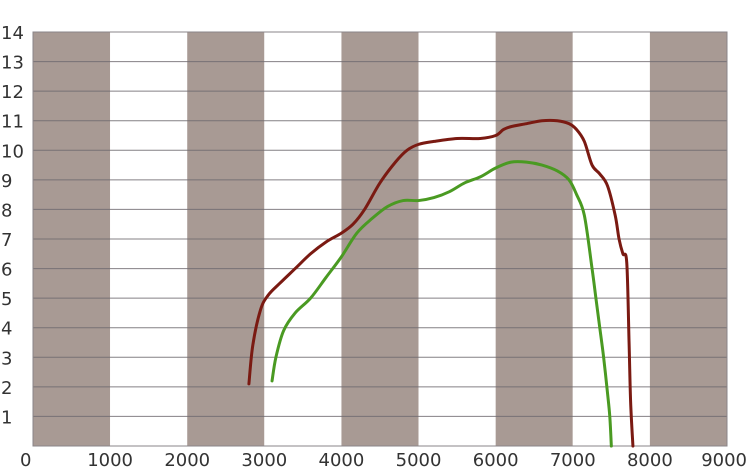 This screenshot has height=474, width=750. What do you see at coordinates (12, 151) in the screenshot?
I see `y-tick-label: 10` at bounding box center [12, 151].